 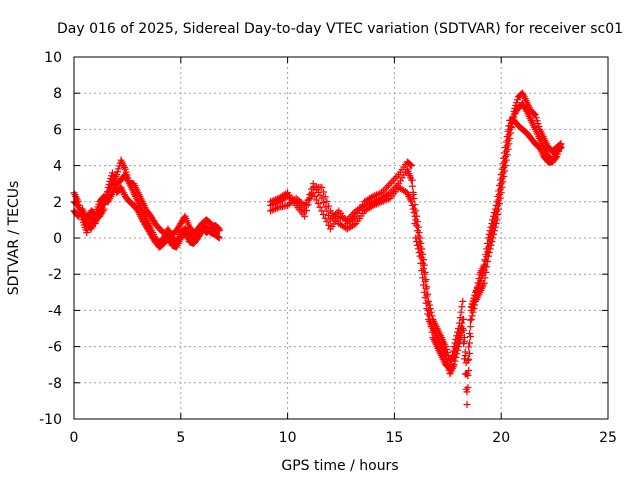 I want to click on y-tick-label: 10, so click(x=53, y=58).